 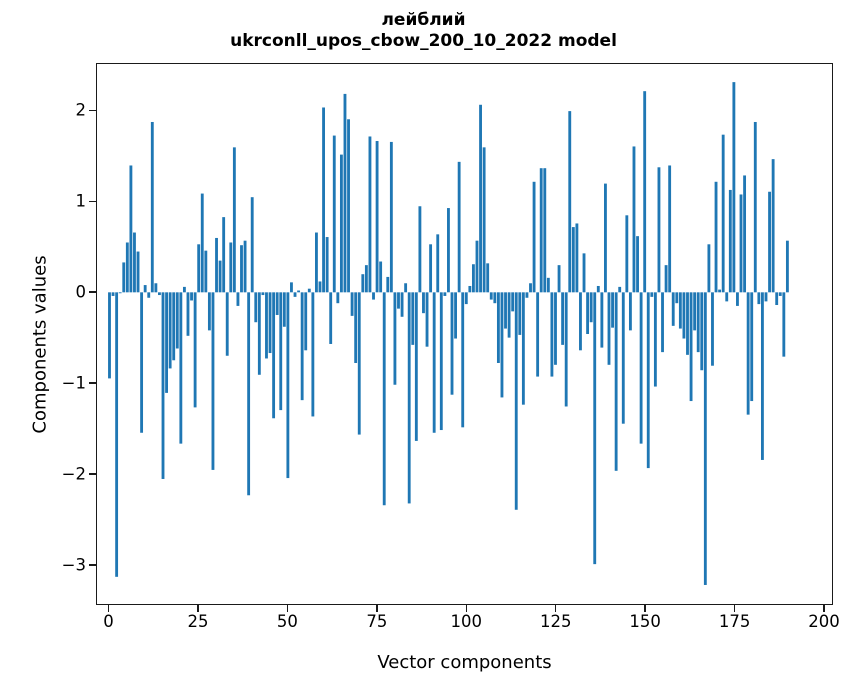 I want to click on x-tick-label: 0, so click(x=108, y=621).